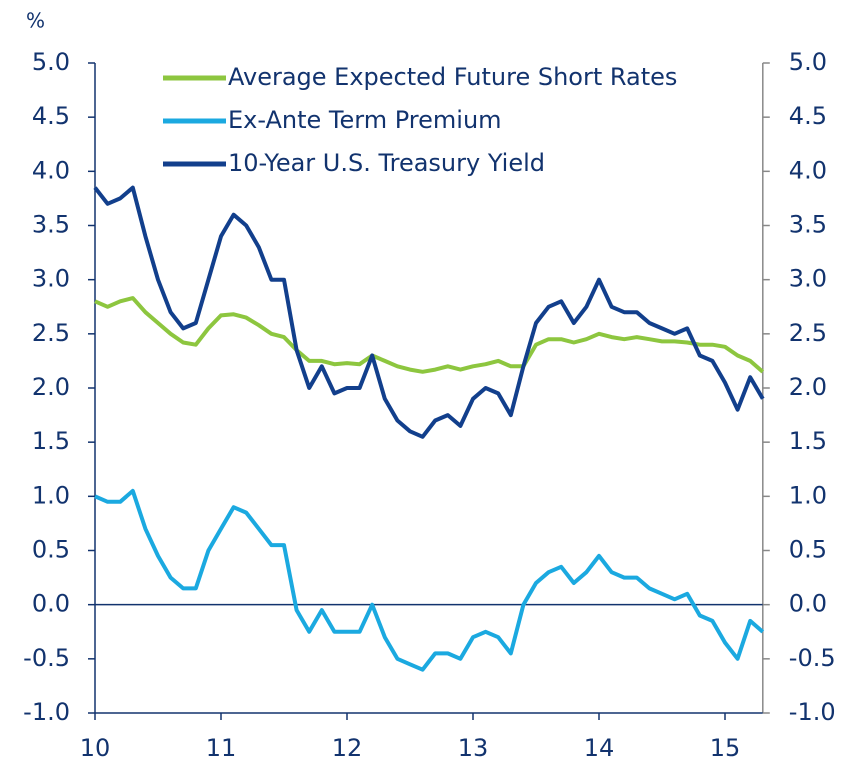  What do you see at coordinates (46, 658) in the screenshot?
I see `y-tick-label: -0.5` at bounding box center [46, 658].